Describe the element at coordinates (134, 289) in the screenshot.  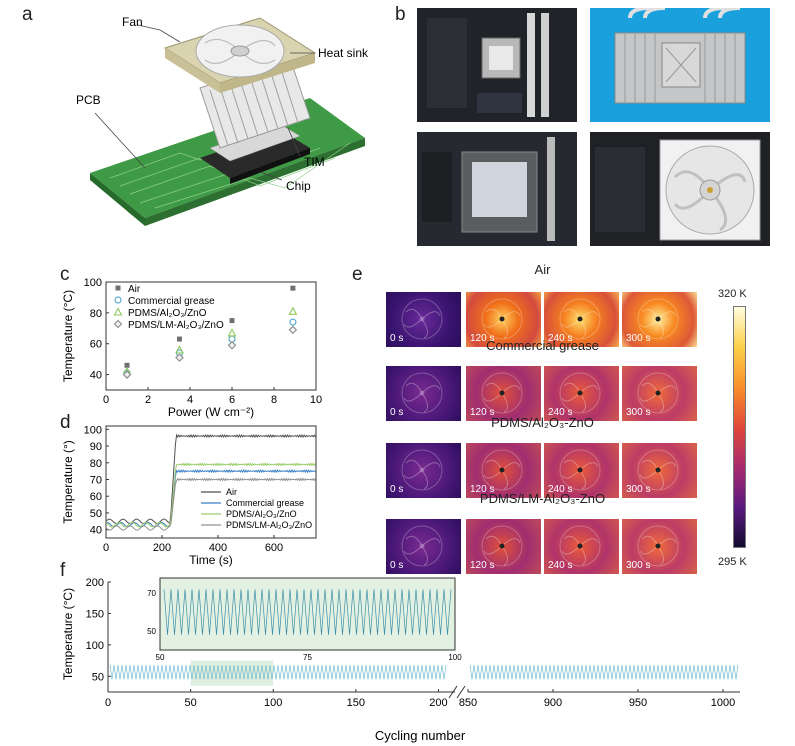
I see `chart-c-legend-label: Air` at that location.